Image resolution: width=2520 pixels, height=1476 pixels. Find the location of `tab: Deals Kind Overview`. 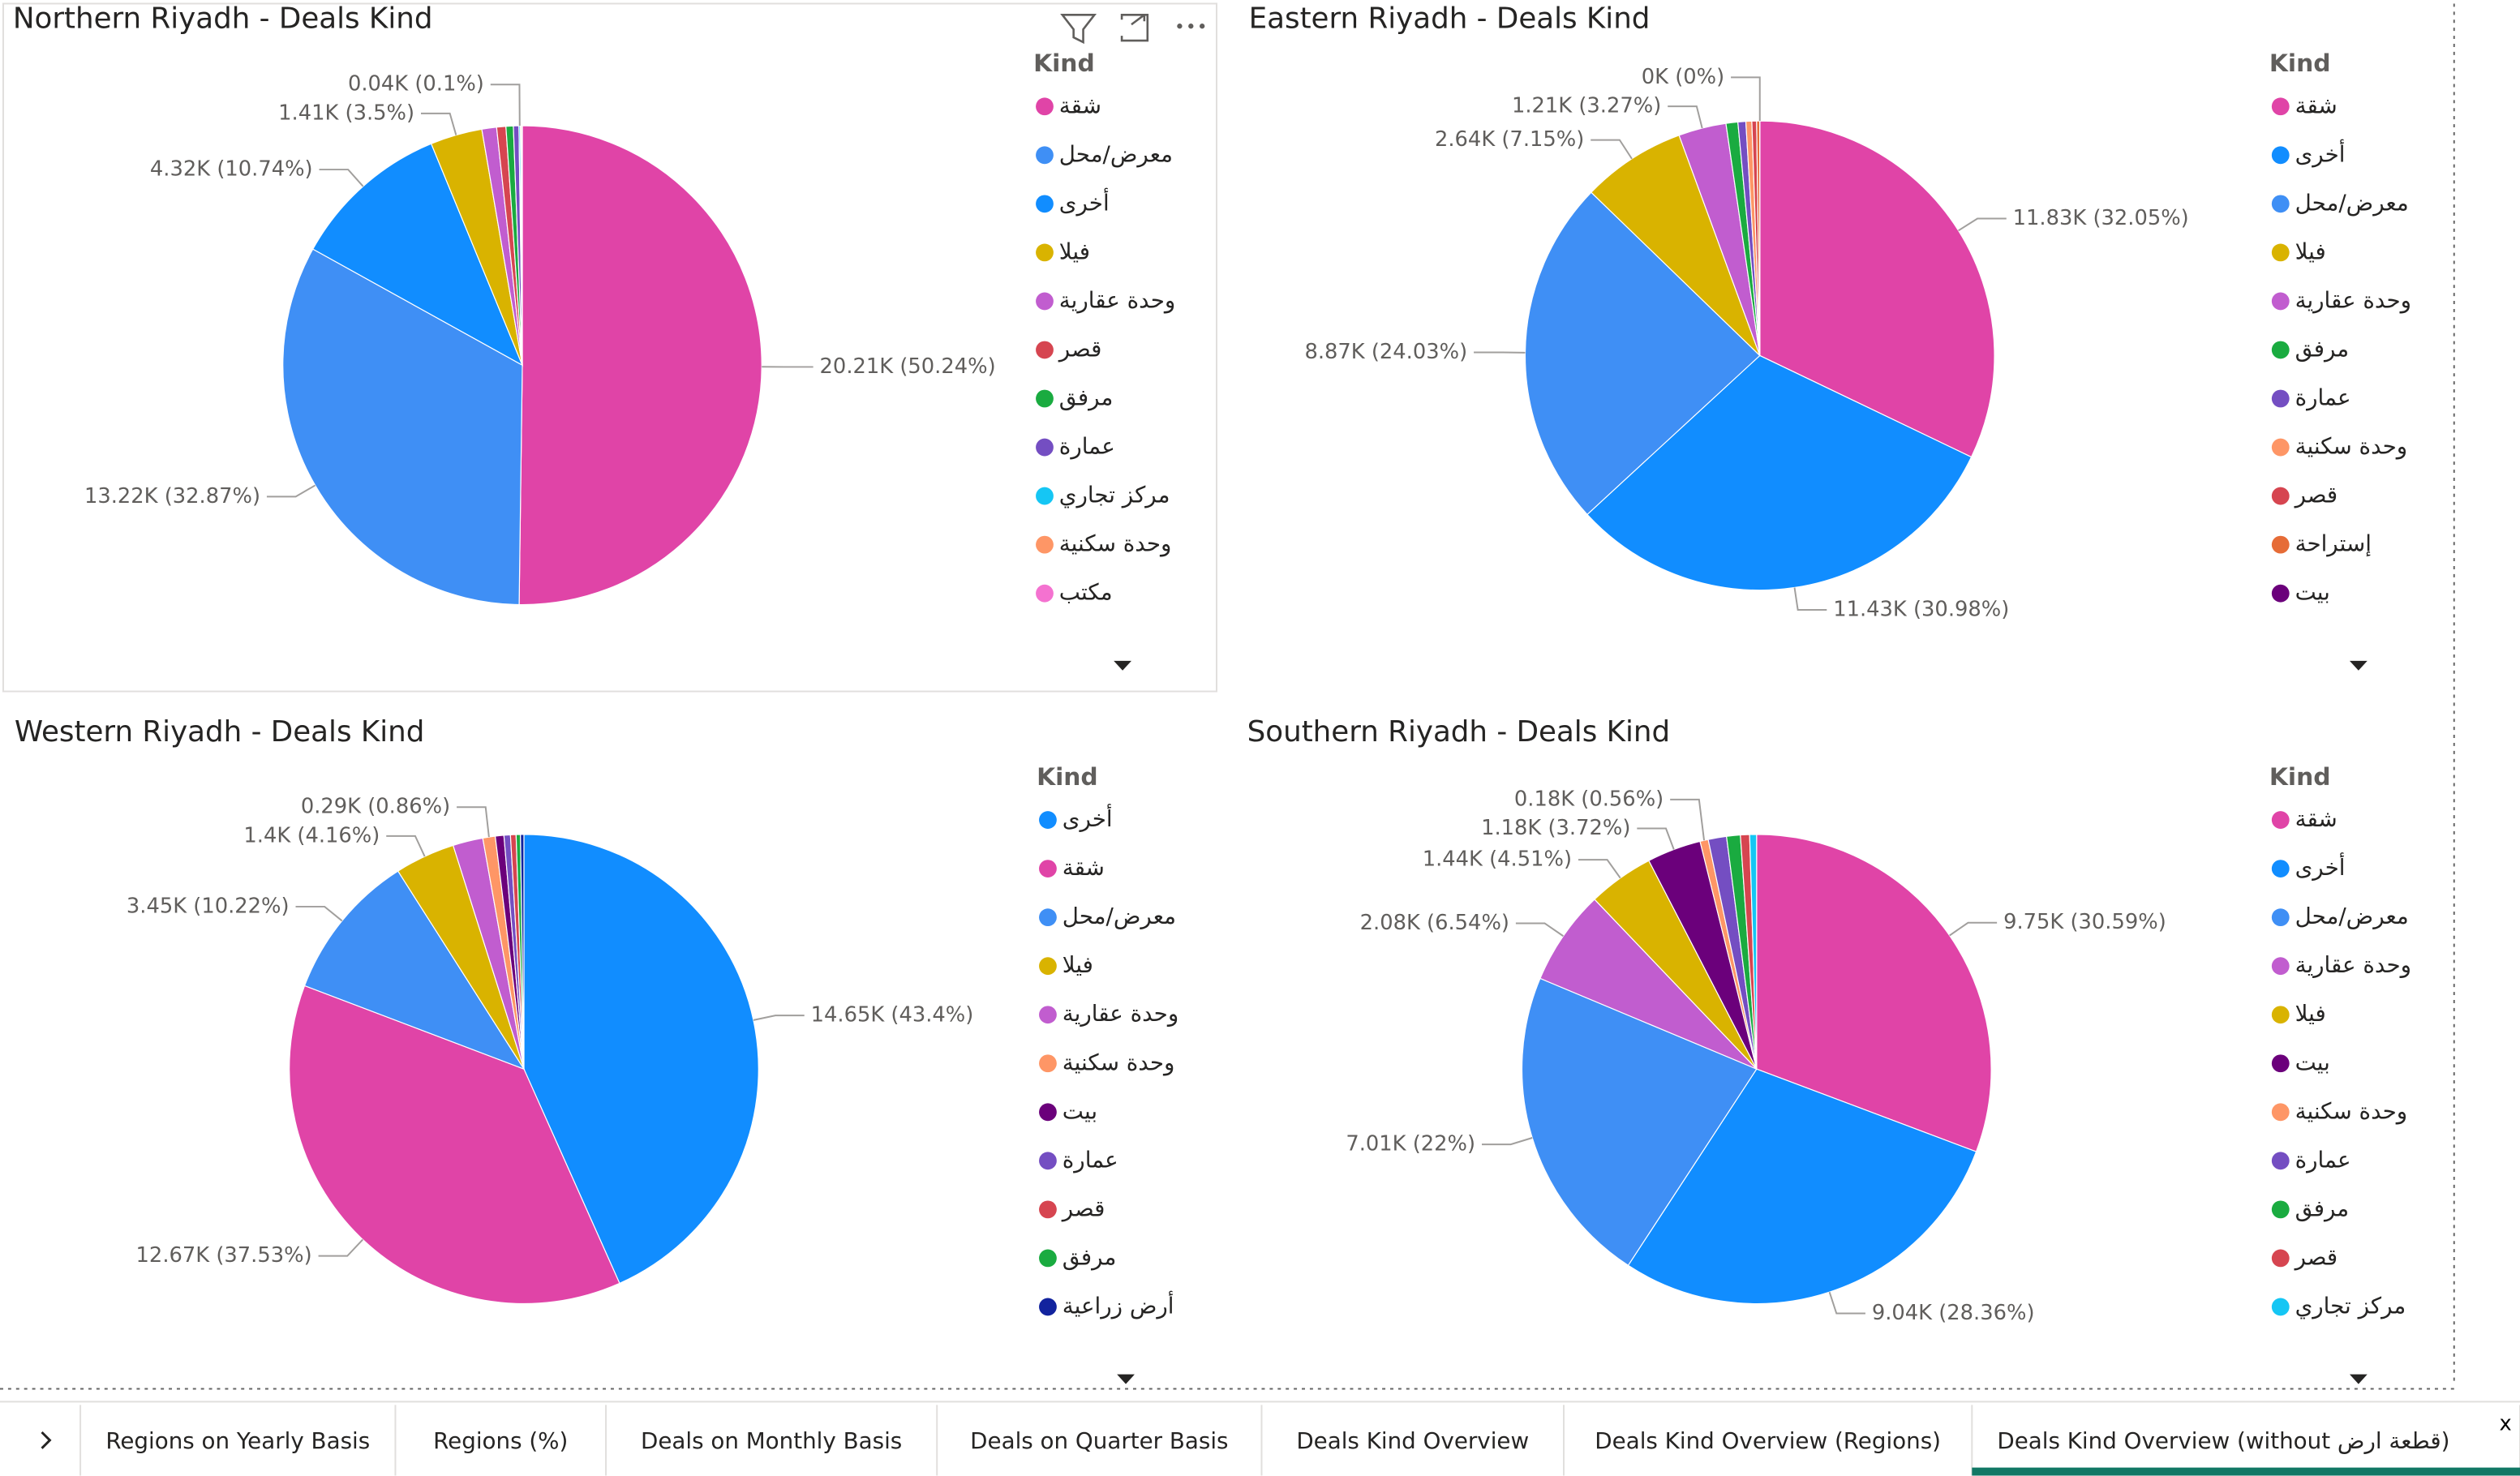

tab: Deals Kind Overview is located at coordinates (1413, 1440).